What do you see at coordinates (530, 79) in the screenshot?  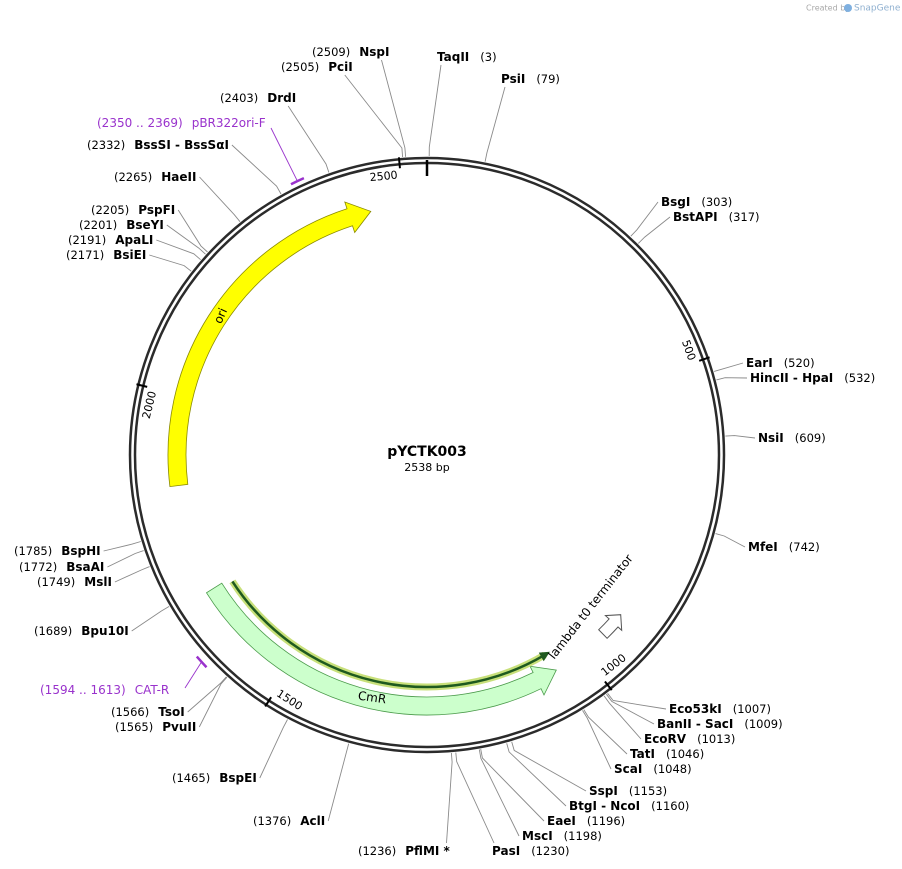 I see `site-label: PsiI (79)` at bounding box center [530, 79].